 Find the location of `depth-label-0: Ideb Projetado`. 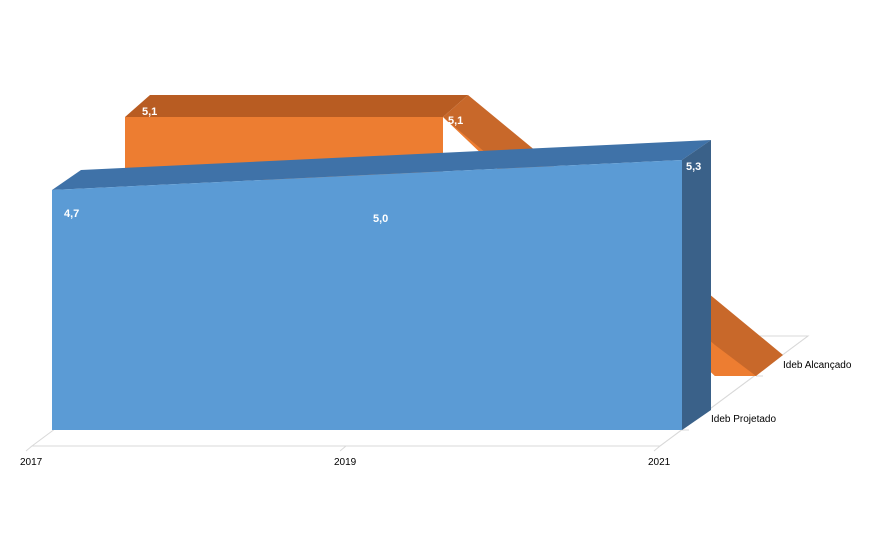

depth-label-0: Ideb Projetado is located at coordinates (743, 419).